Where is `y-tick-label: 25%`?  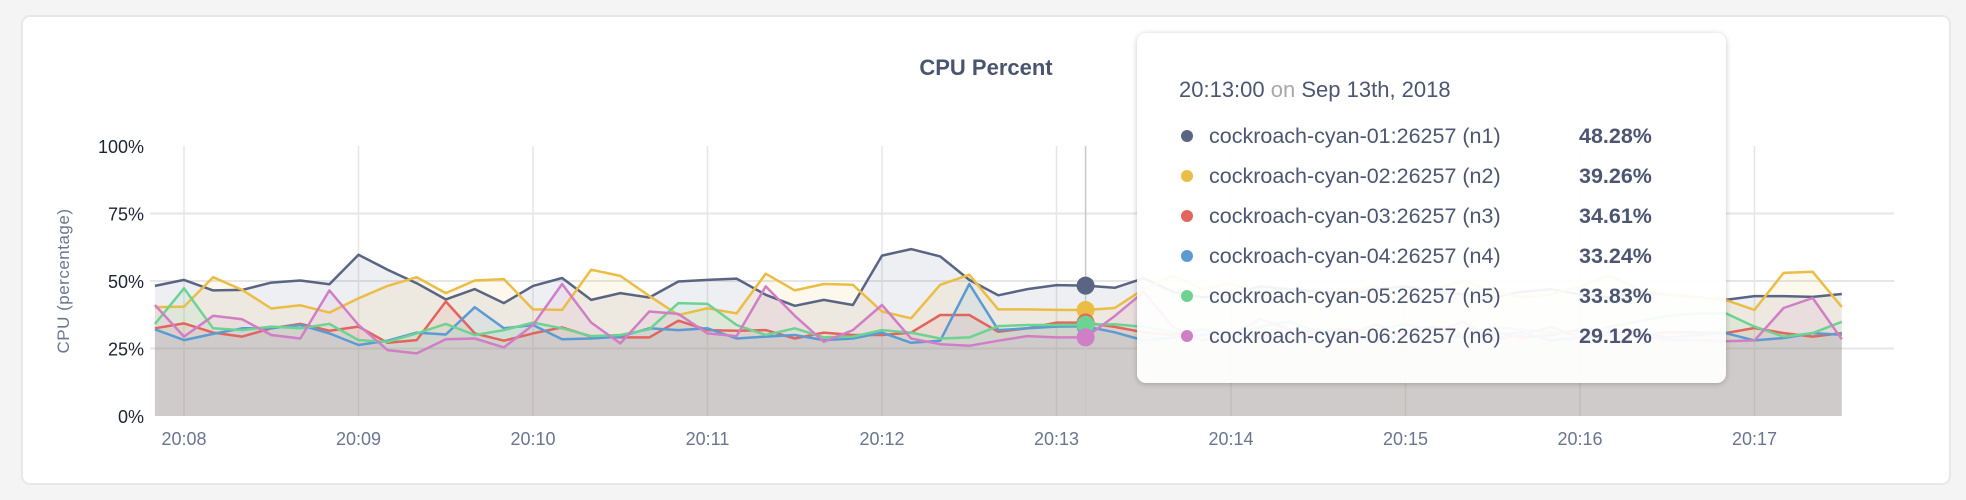
y-tick-label: 25% is located at coordinates (126, 350).